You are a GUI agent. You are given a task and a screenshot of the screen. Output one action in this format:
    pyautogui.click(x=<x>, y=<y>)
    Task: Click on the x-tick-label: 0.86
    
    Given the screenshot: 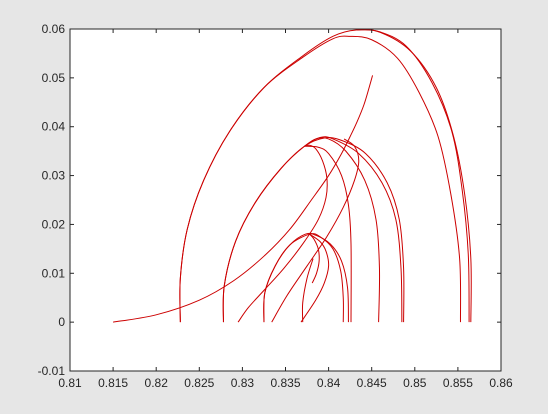 What is the action you would take?
    pyautogui.click(x=501, y=383)
    